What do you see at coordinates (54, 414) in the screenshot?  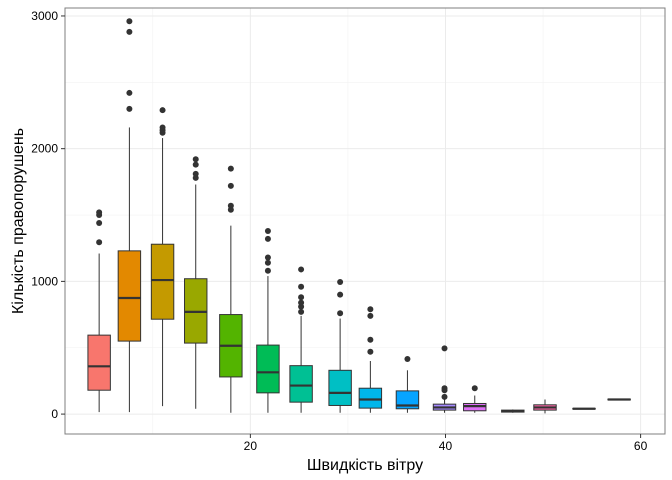 I see `y-tick-label: 0` at bounding box center [54, 414].